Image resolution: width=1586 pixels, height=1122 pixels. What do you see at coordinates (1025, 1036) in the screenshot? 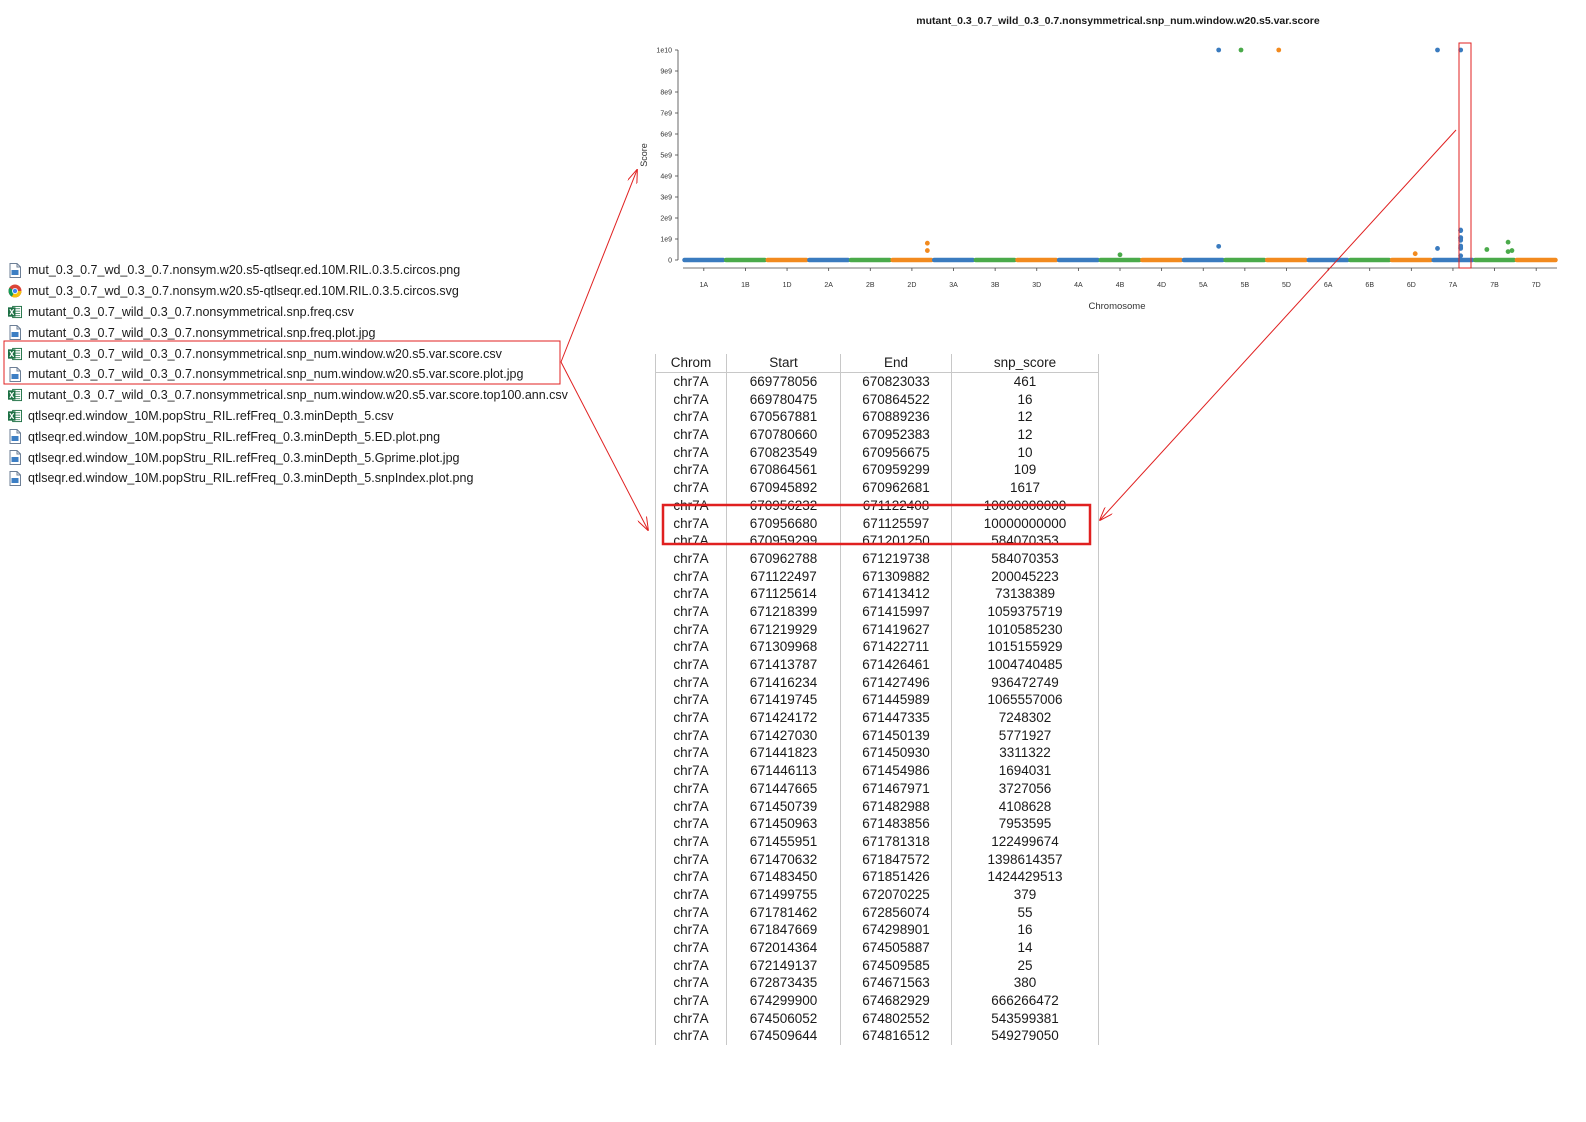
I see `cell-snp-score: 549279050` at bounding box center [1025, 1036].